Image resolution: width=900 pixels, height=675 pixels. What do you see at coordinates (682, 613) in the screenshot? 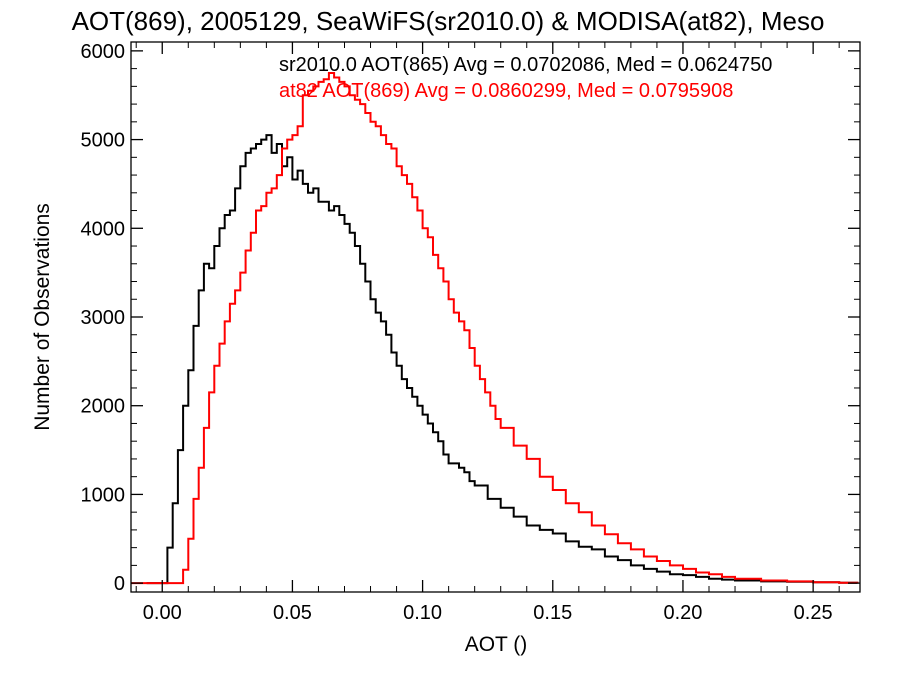
I see `x-tick-label: 0.20` at bounding box center [682, 613].